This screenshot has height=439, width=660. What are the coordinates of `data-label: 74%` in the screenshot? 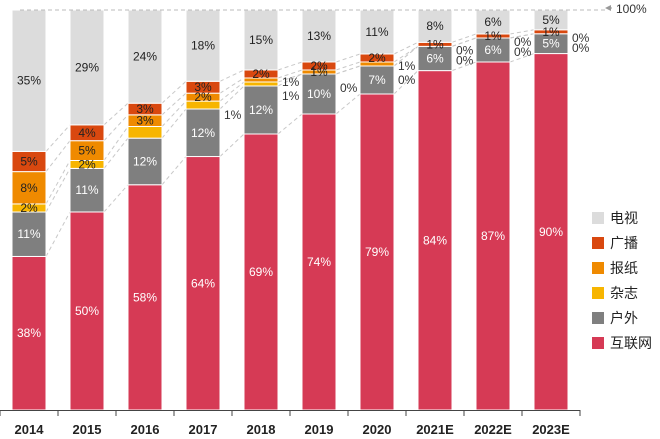 It's located at (319, 262).